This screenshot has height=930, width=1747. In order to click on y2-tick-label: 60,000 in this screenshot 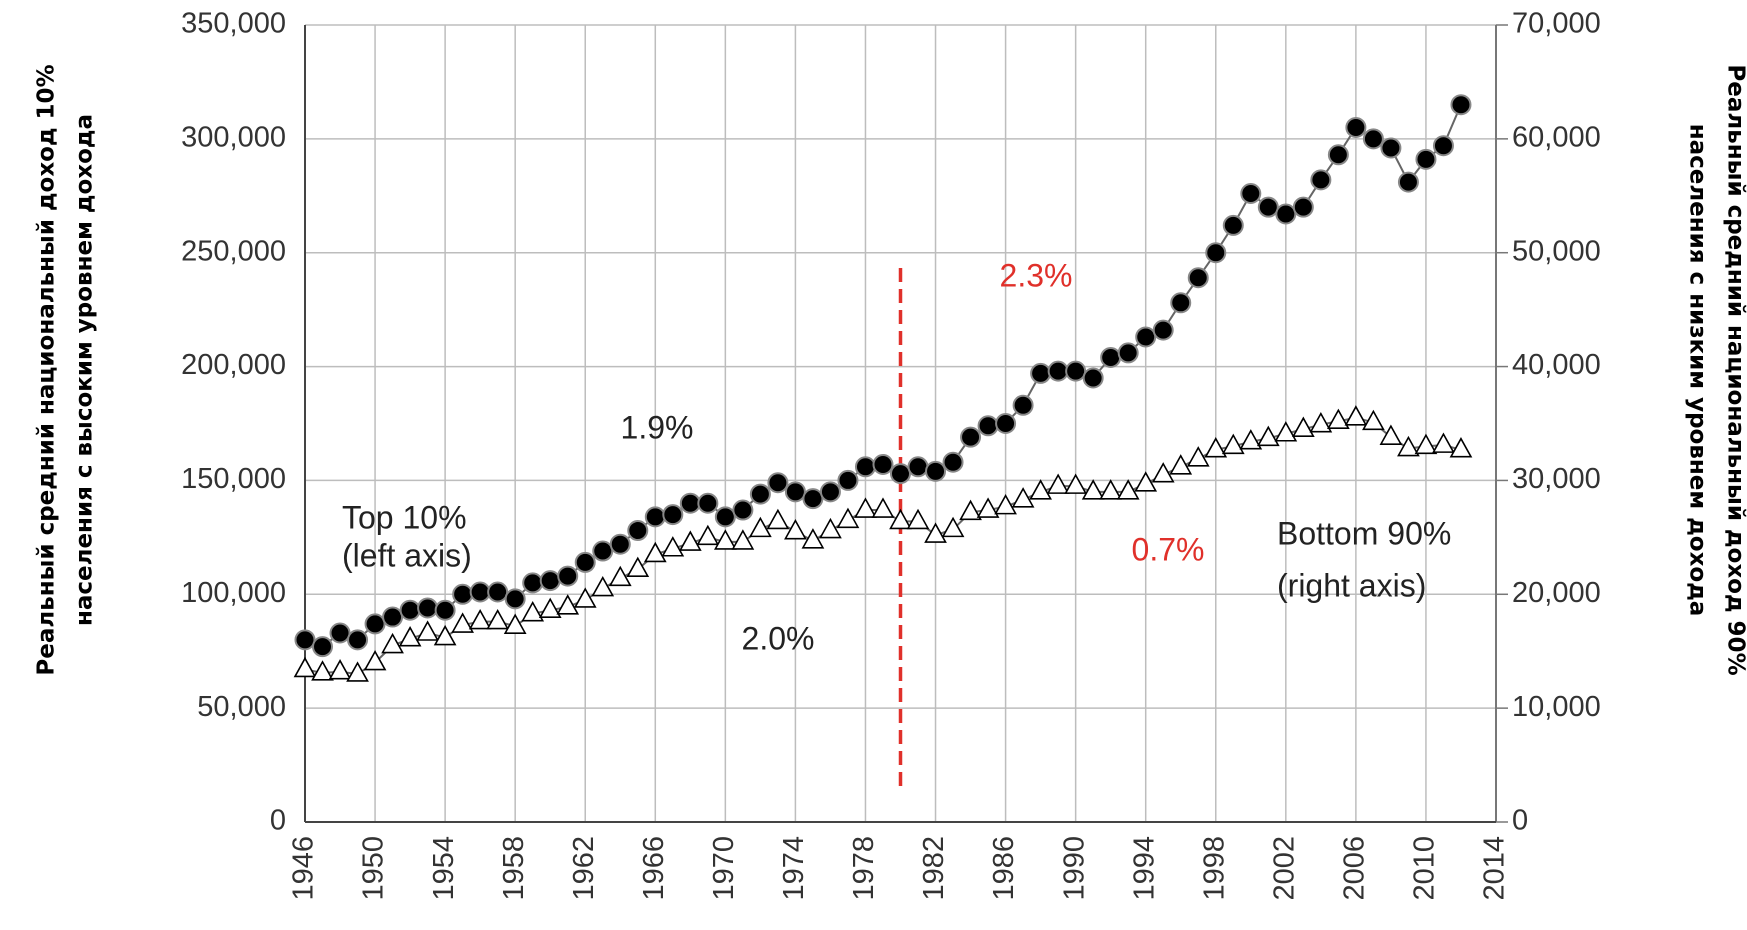, I will do `click(1556, 138)`.